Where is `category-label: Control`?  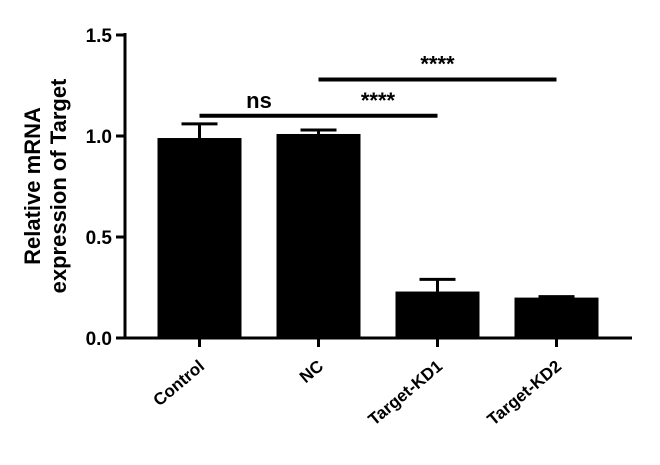 category-label: Control is located at coordinates (179, 383).